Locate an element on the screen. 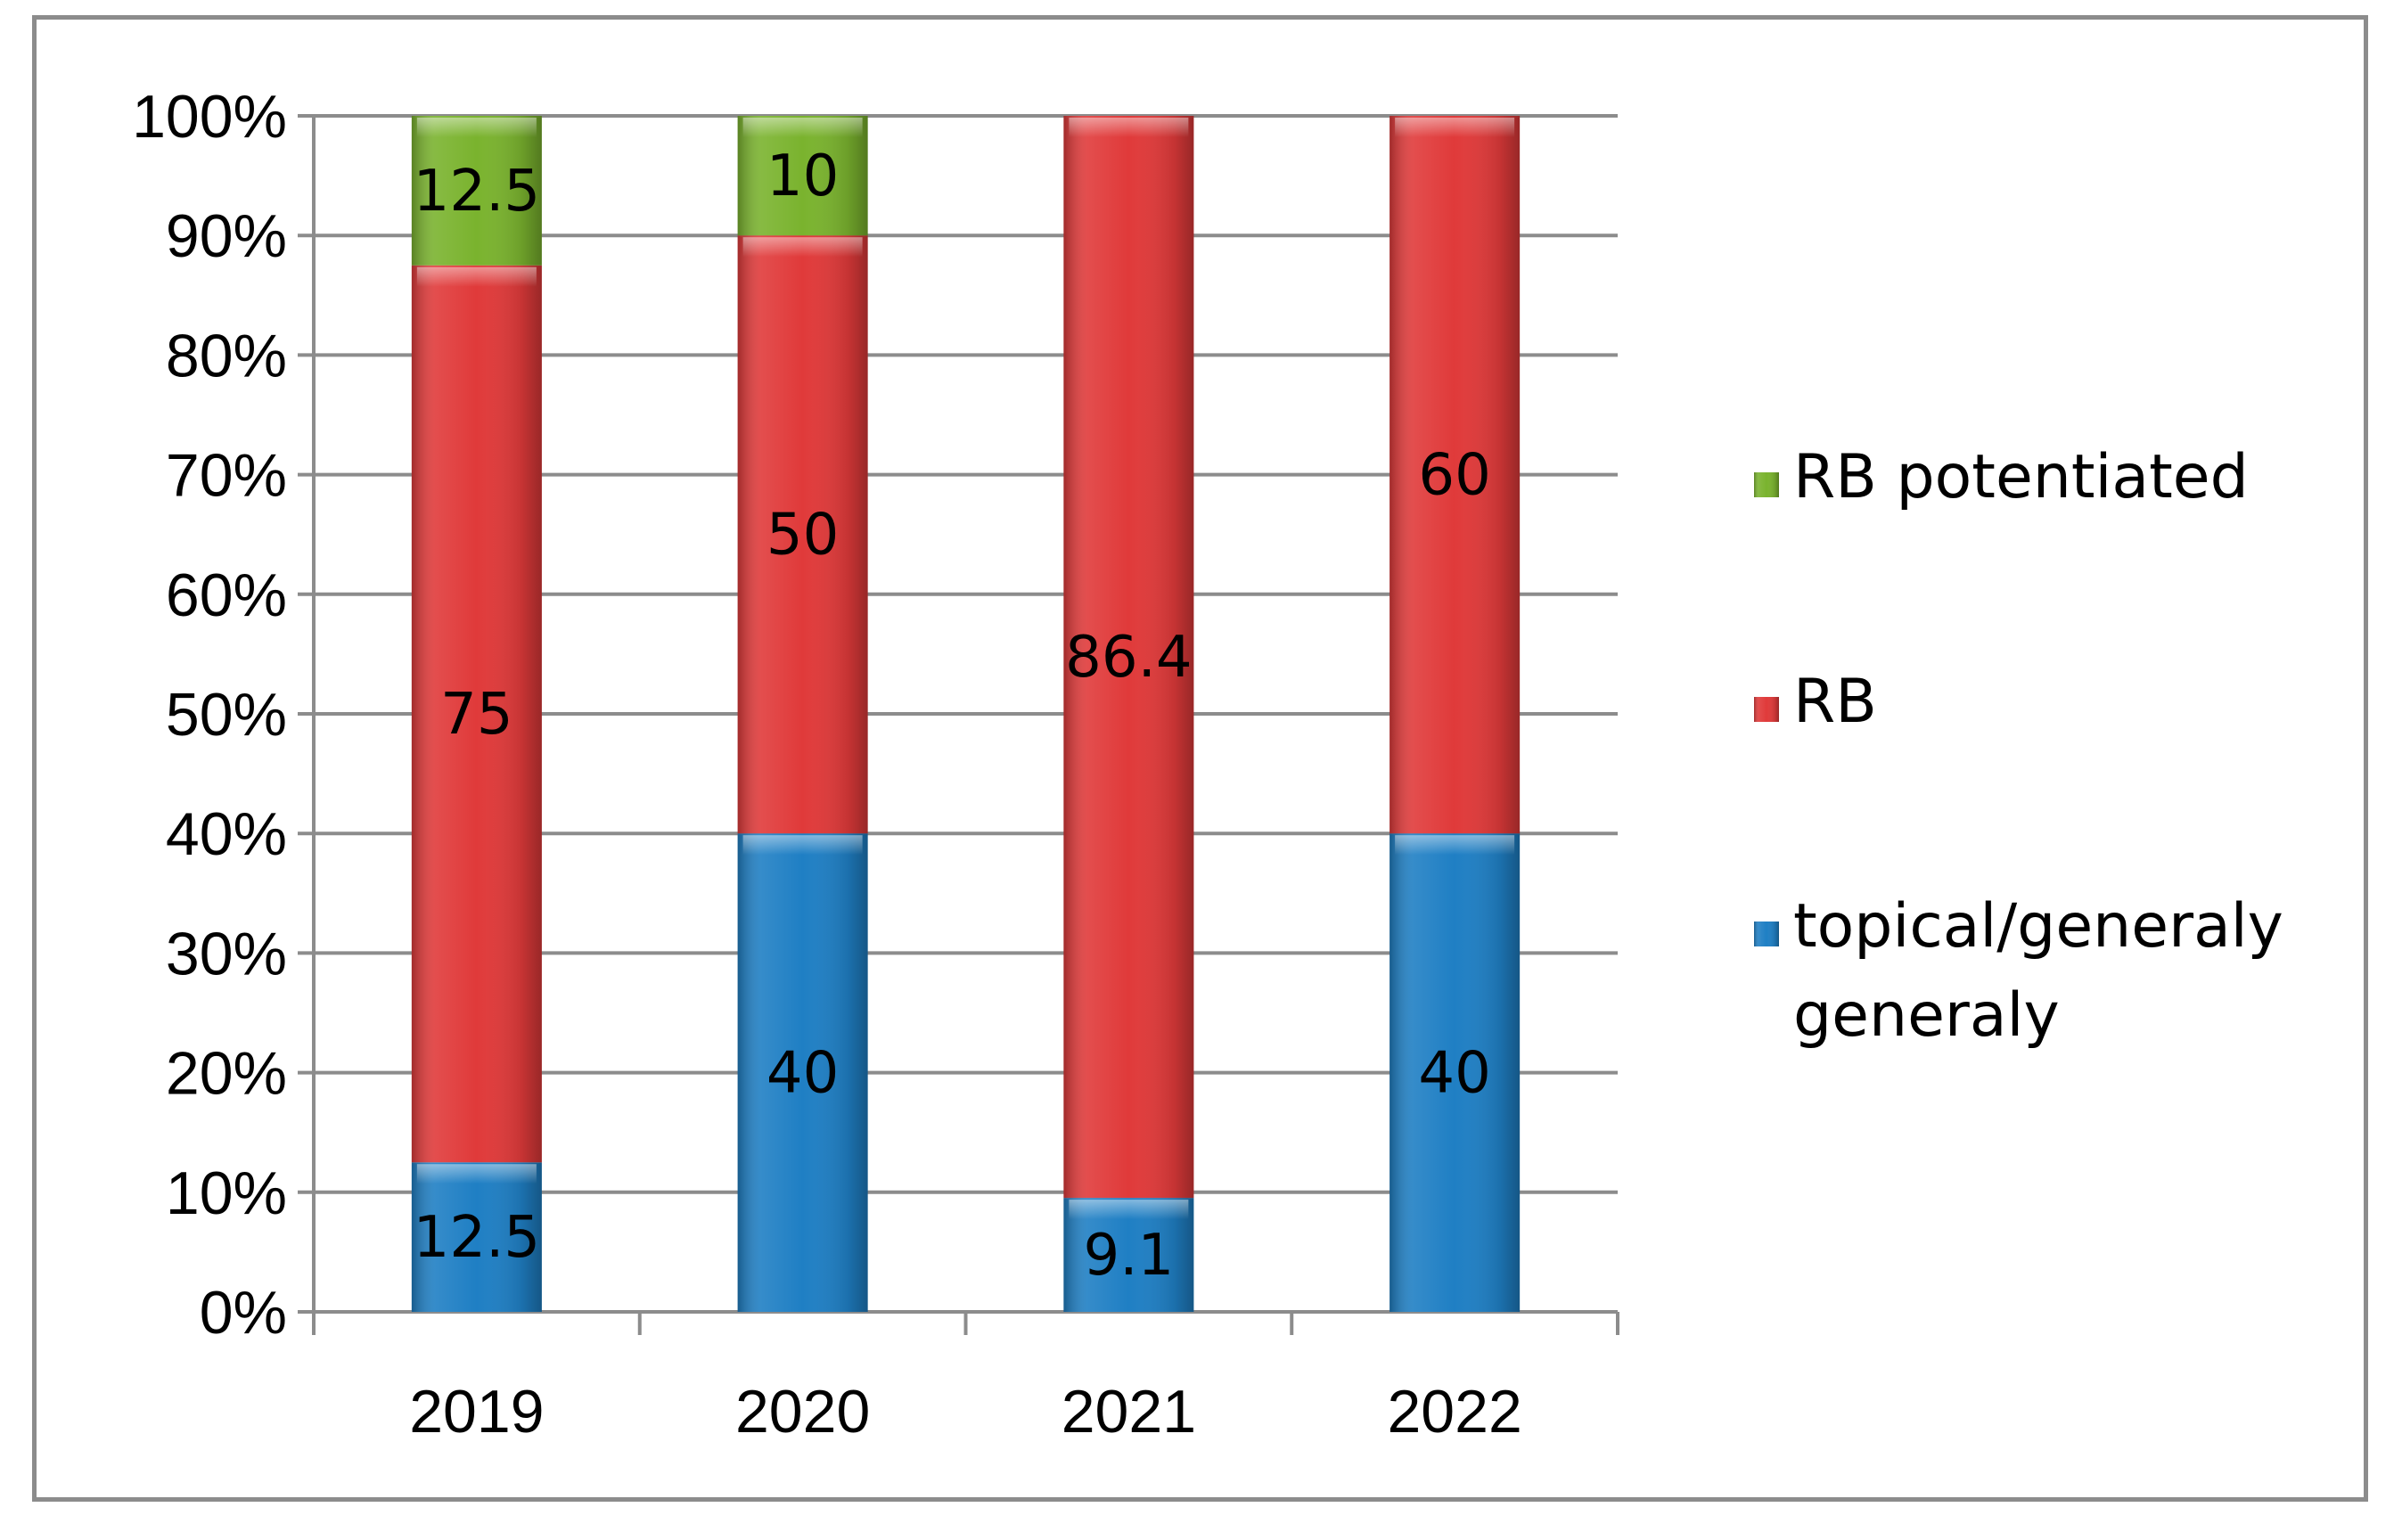 Image resolution: width=2402 pixels, height=1540 pixels. x-tick-label: 2019 is located at coordinates (477, 1412).